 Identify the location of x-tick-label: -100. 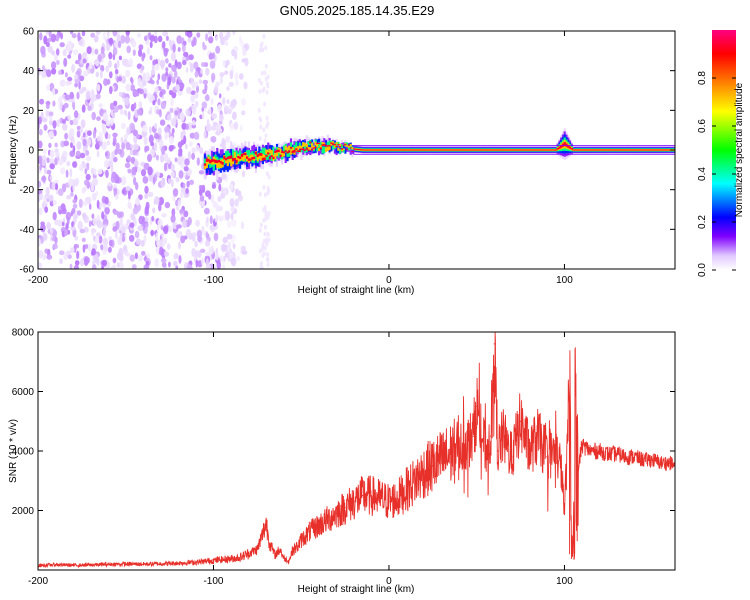
(213, 280).